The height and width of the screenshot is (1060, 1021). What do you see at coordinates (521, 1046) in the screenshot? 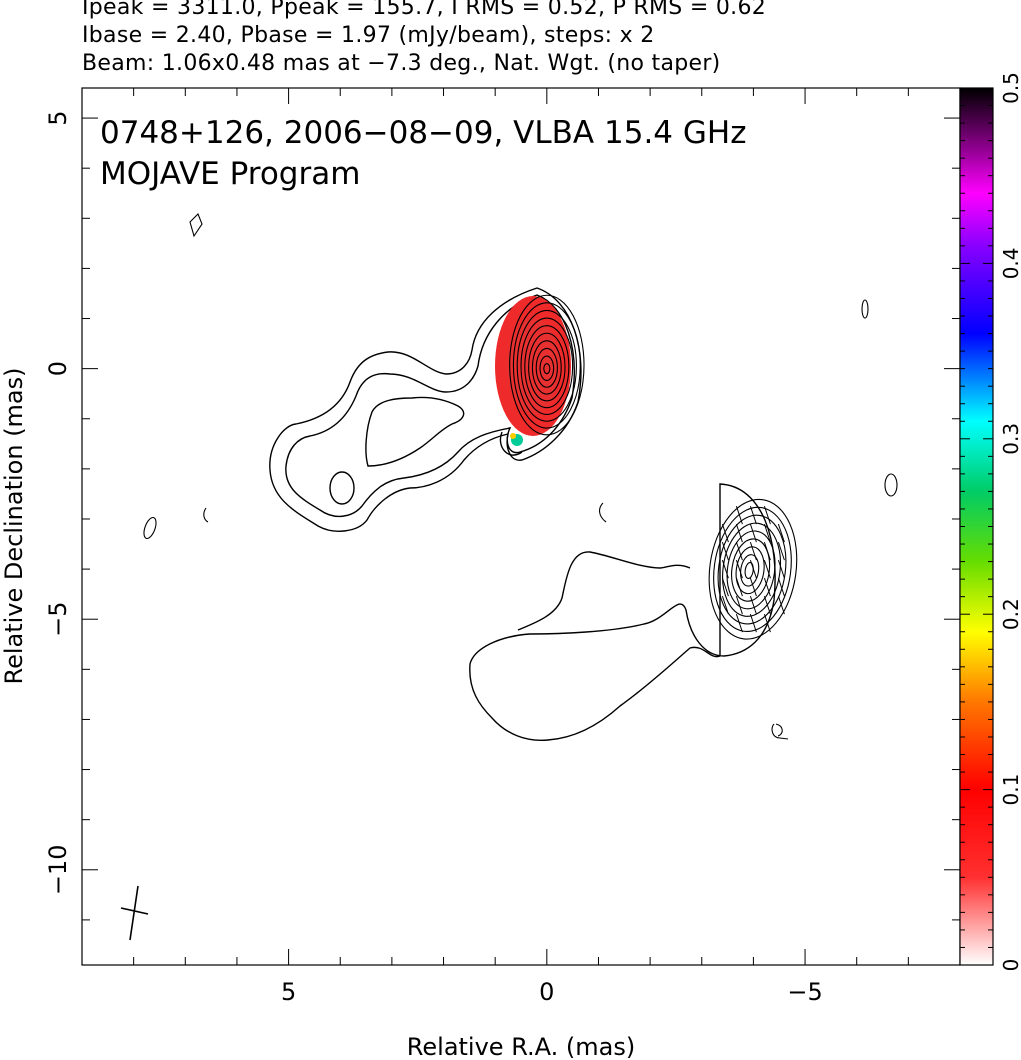
I see `x-axis-title: Relative R.A. (mas)` at bounding box center [521, 1046].